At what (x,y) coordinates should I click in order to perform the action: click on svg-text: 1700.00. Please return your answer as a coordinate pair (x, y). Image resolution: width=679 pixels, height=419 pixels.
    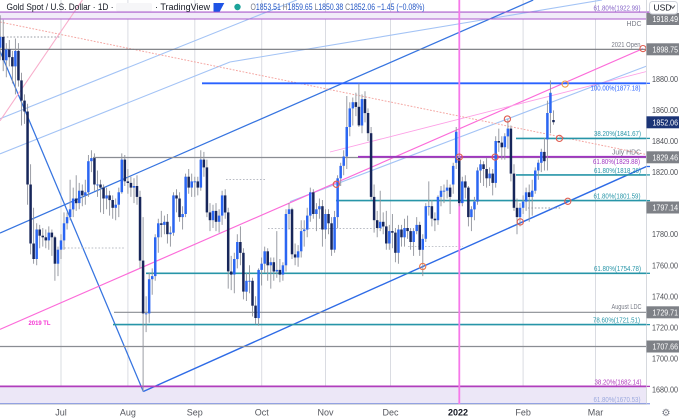
    Looking at the image, I should click on (665, 359).